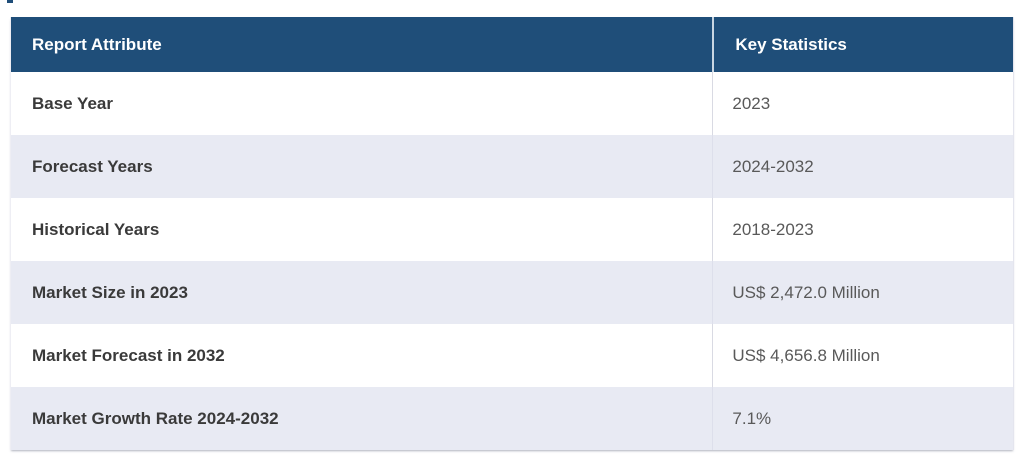  I want to click on attribute-cell: Market Growth Rate 2024-2032, so click(155, 418).